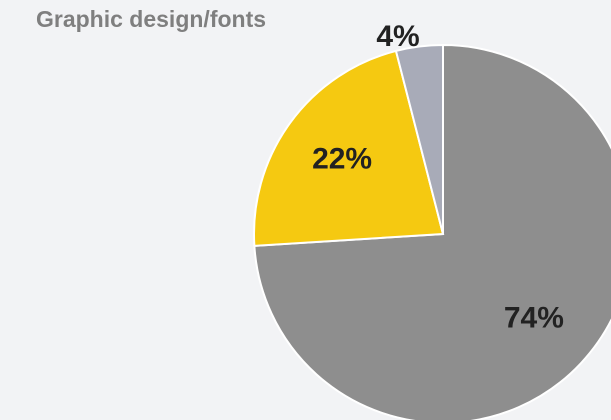 The width and height of the screenshot is (611, 420). What do you see at coordinates (534, 317) in the screenshot?
I see `slice-label-74: 74%` at bounding box center [534, 317].